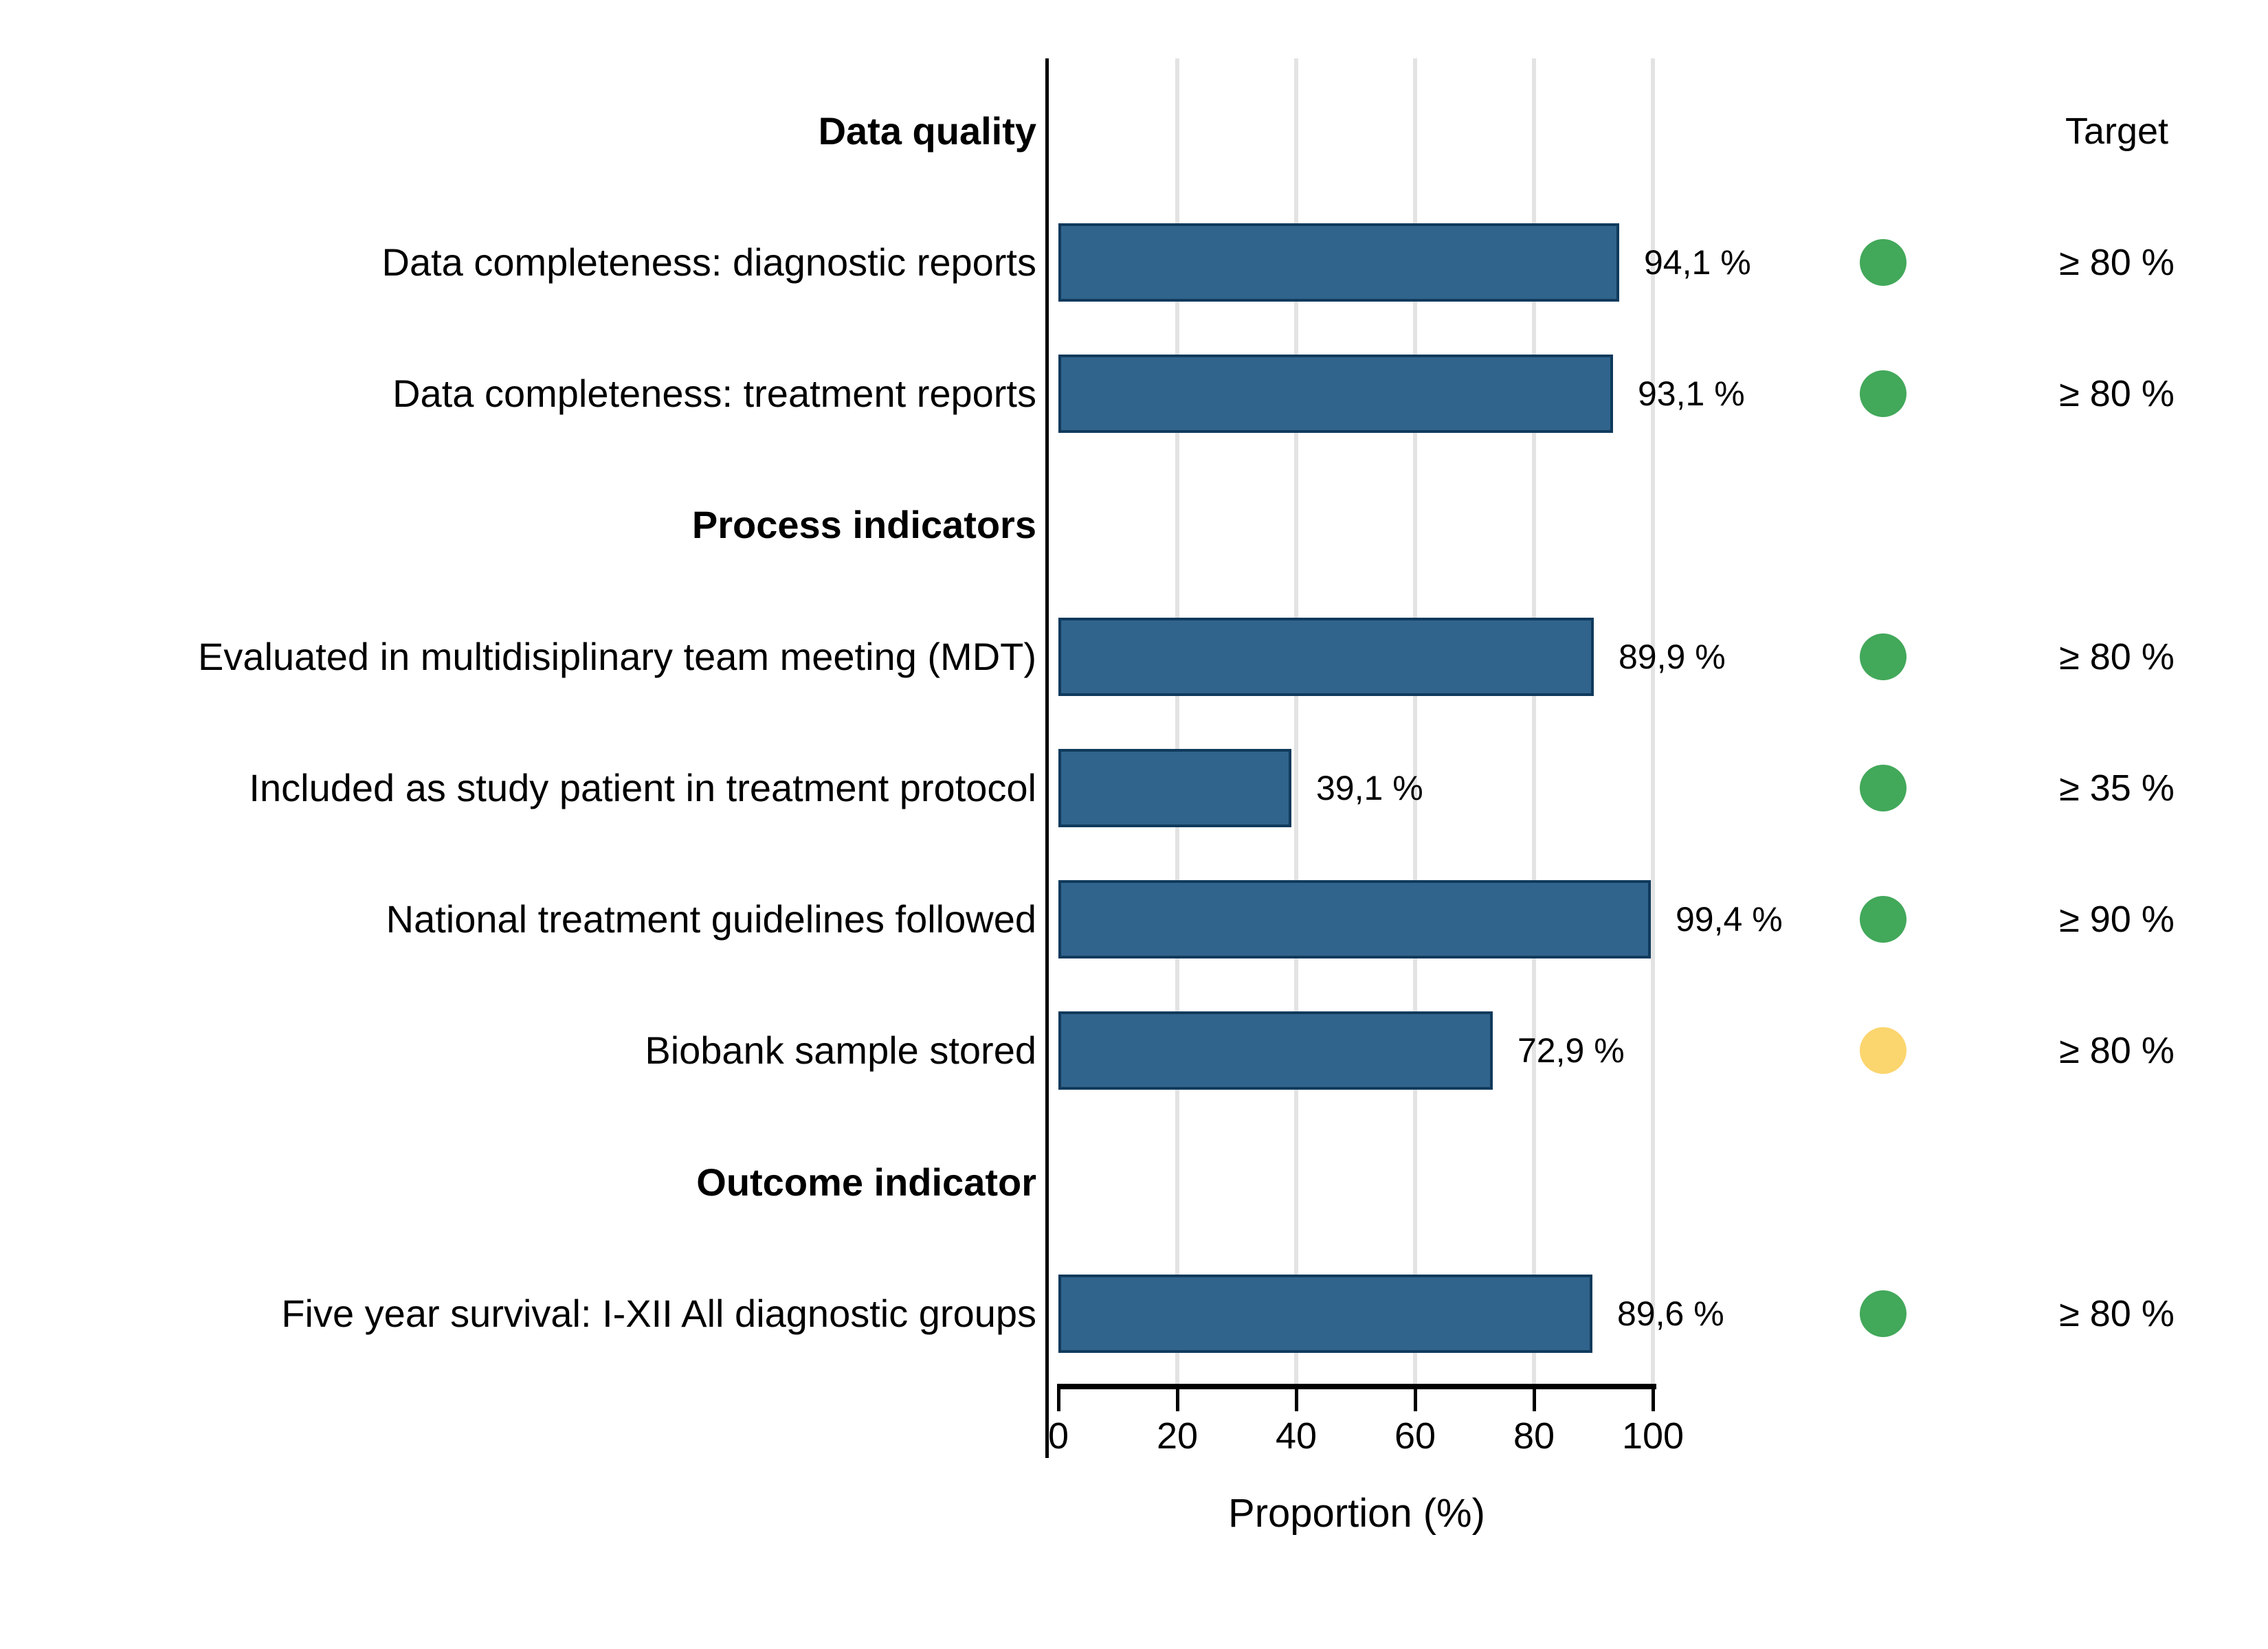 The image size is (2268, 1649). I want to click on target-label: ≥ 90 %, so click(2117, 919).